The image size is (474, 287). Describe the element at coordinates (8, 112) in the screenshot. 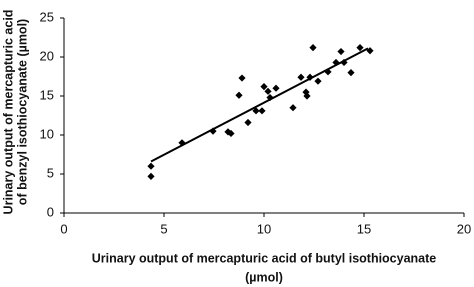

I see `y-axis-title: Urinary output of mercapturic acid` at that location.